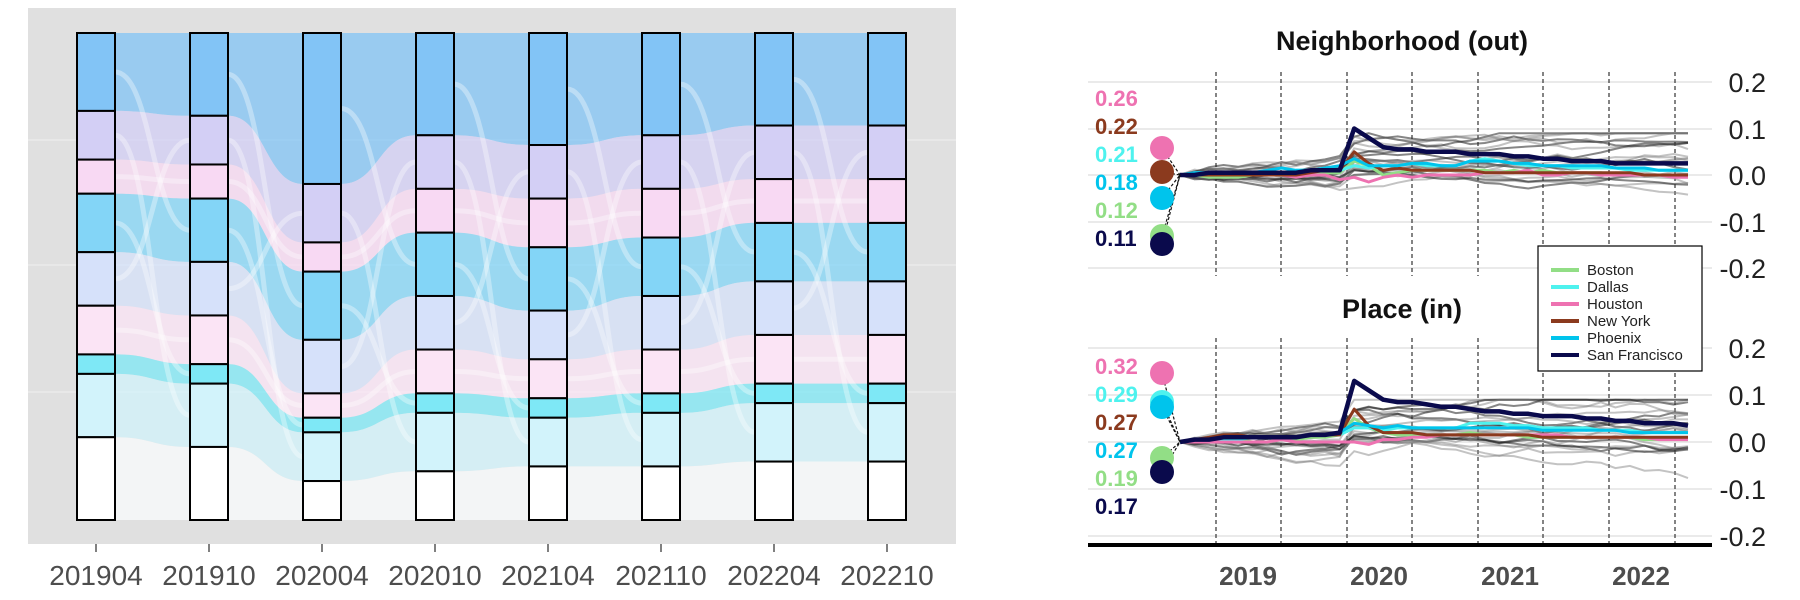  What do you see at coordinates (1379, 576) in the screenshot?
I see `line-x-tick-label-2020: 2020` at bounding box center [1379, 576].